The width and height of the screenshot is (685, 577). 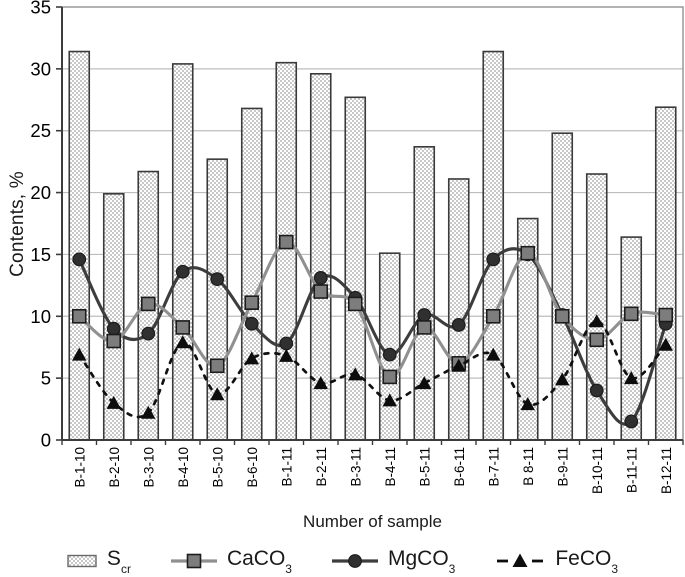 I want to click on y-tick-label: 0, so click(x=46, y=439).